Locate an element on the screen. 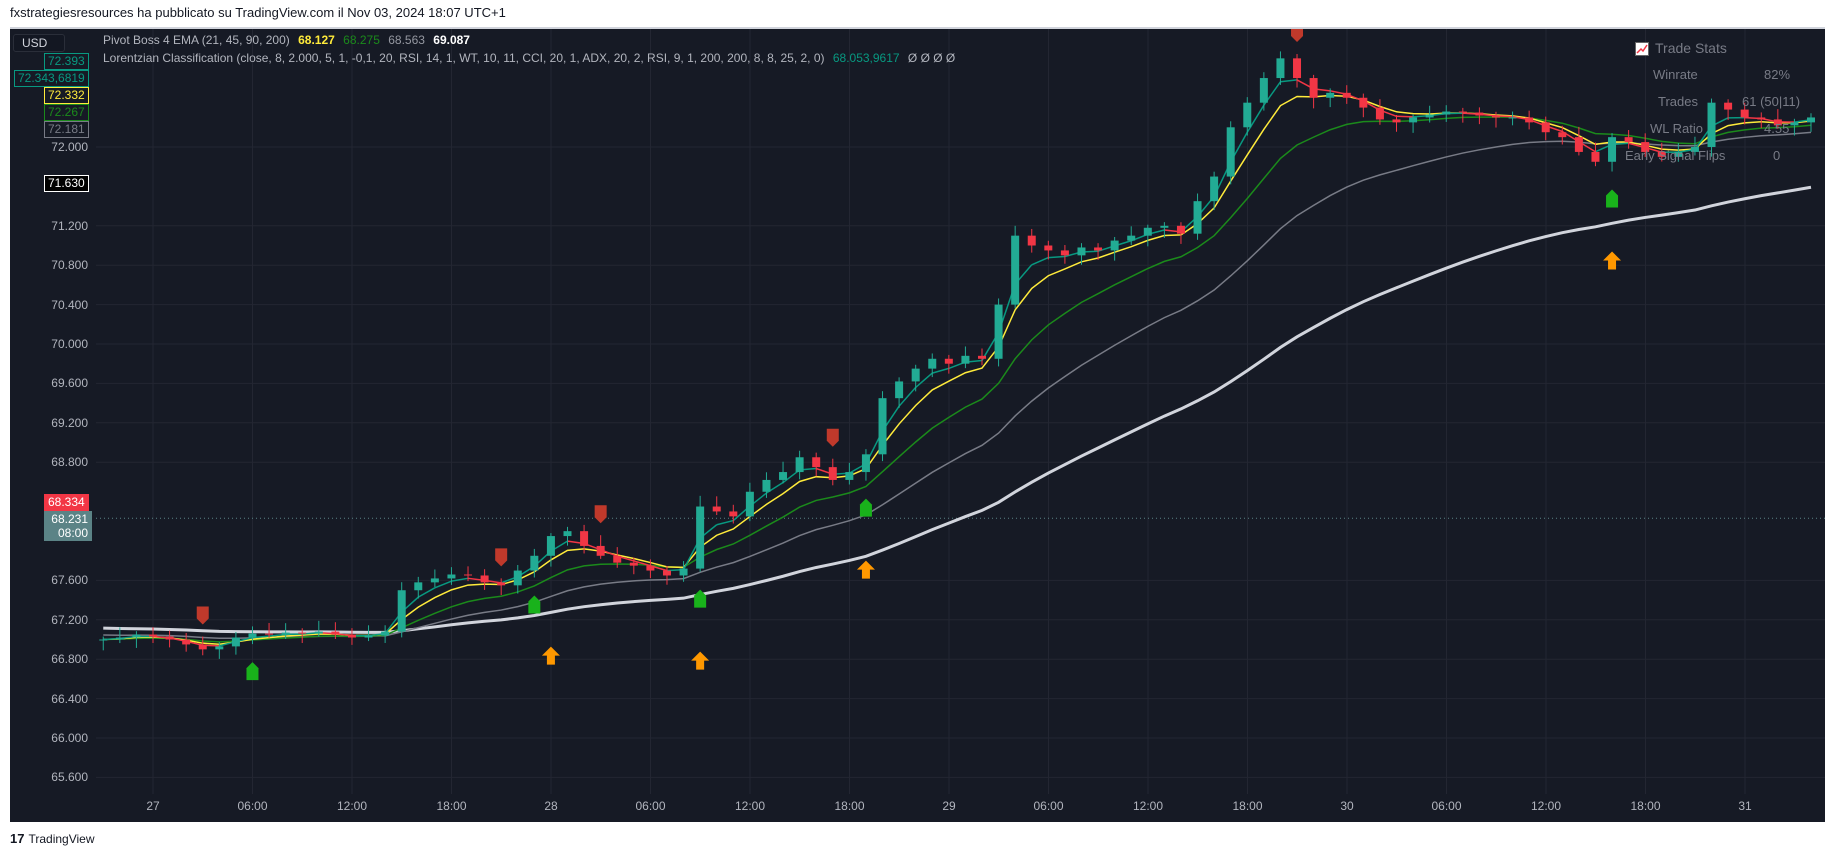 The height and width of the screenshot is (857, 1835). price-badge-ema90: 72.181 is located at coordinates (66, 129).